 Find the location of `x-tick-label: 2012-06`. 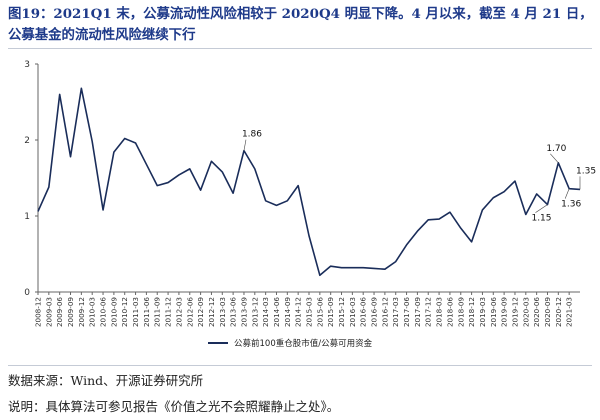

x-tick-label: 2012-06 is located at coordinates (189, 312).